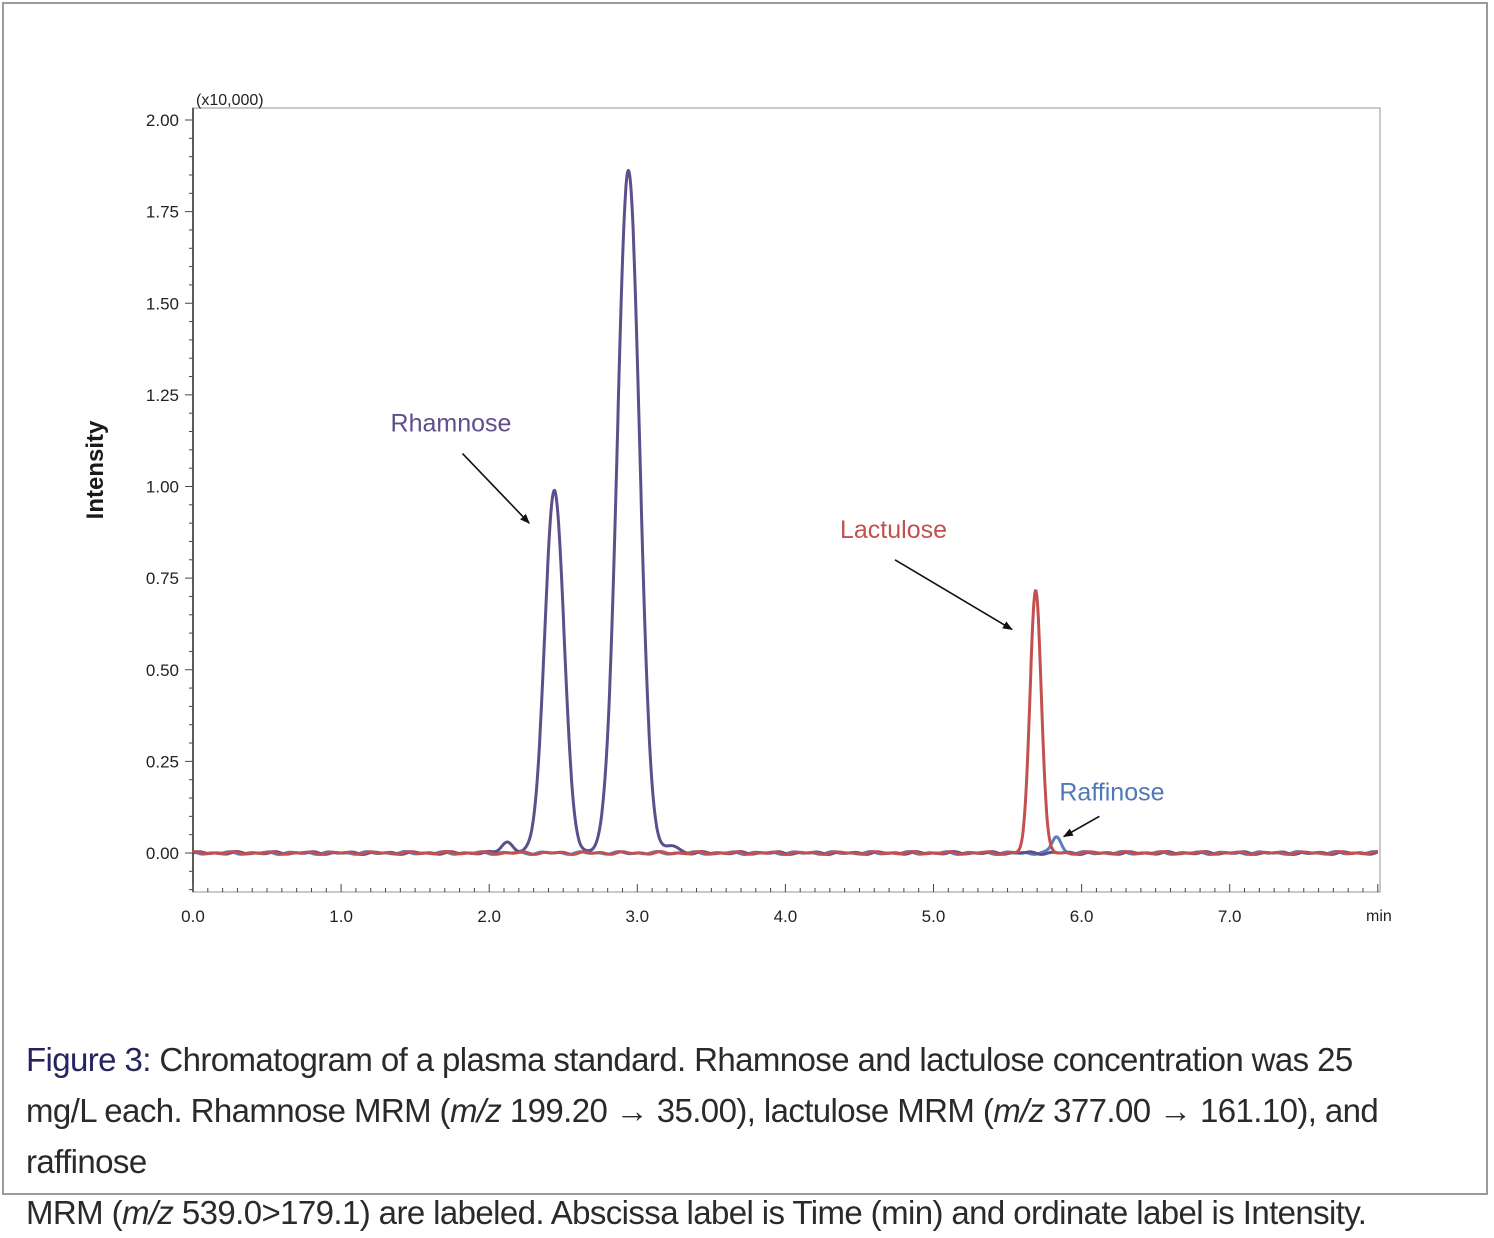  What do you see at coordinates (162, 670) in the screenshot?
I see `y-tick-label: 0.50` at bounding box center [162, 670].